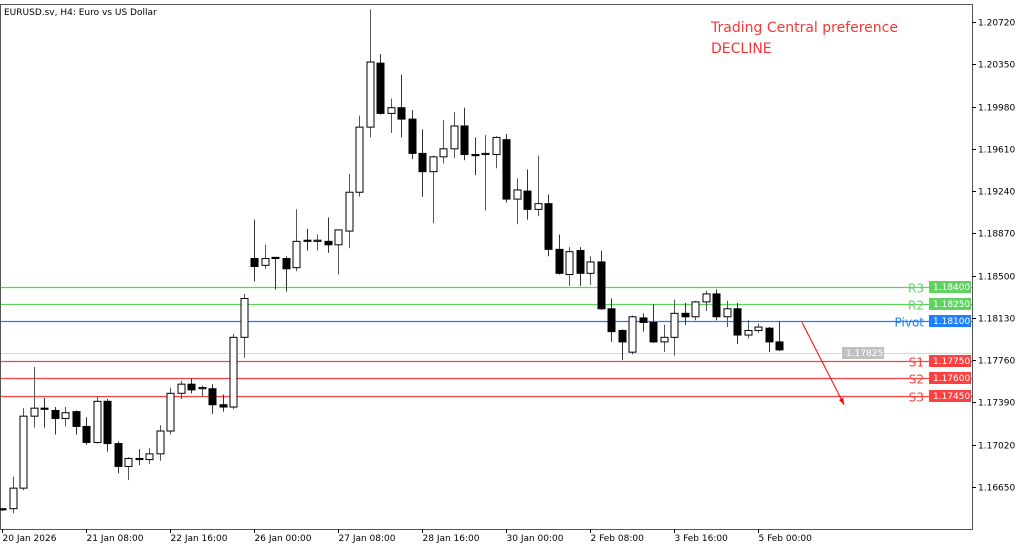 The height and width of the screenshot is (546, 1024). I want to click on y-tick-label: 1.19240, so click(996, 193).